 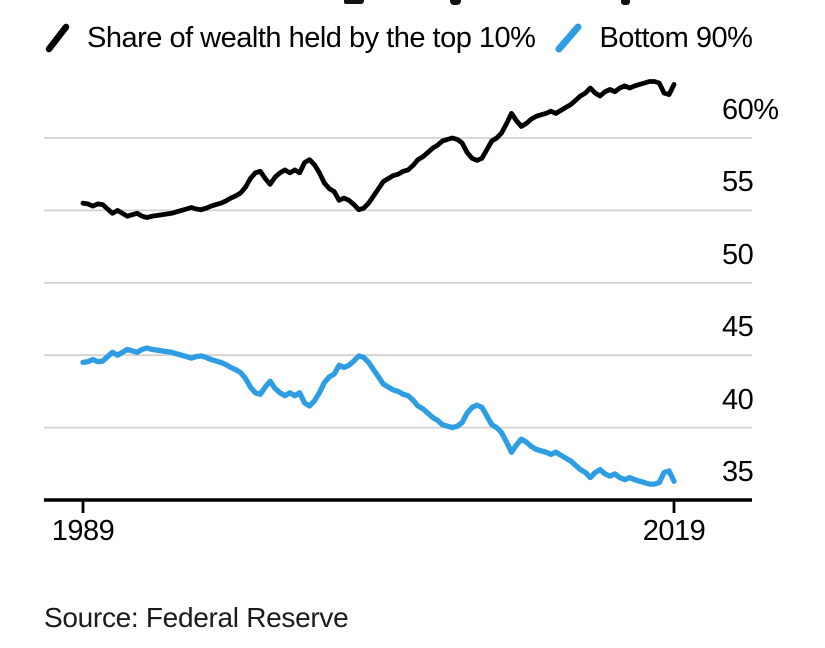 I want to click on bottom90-series-slash-icon, so click(x=568, y=38).